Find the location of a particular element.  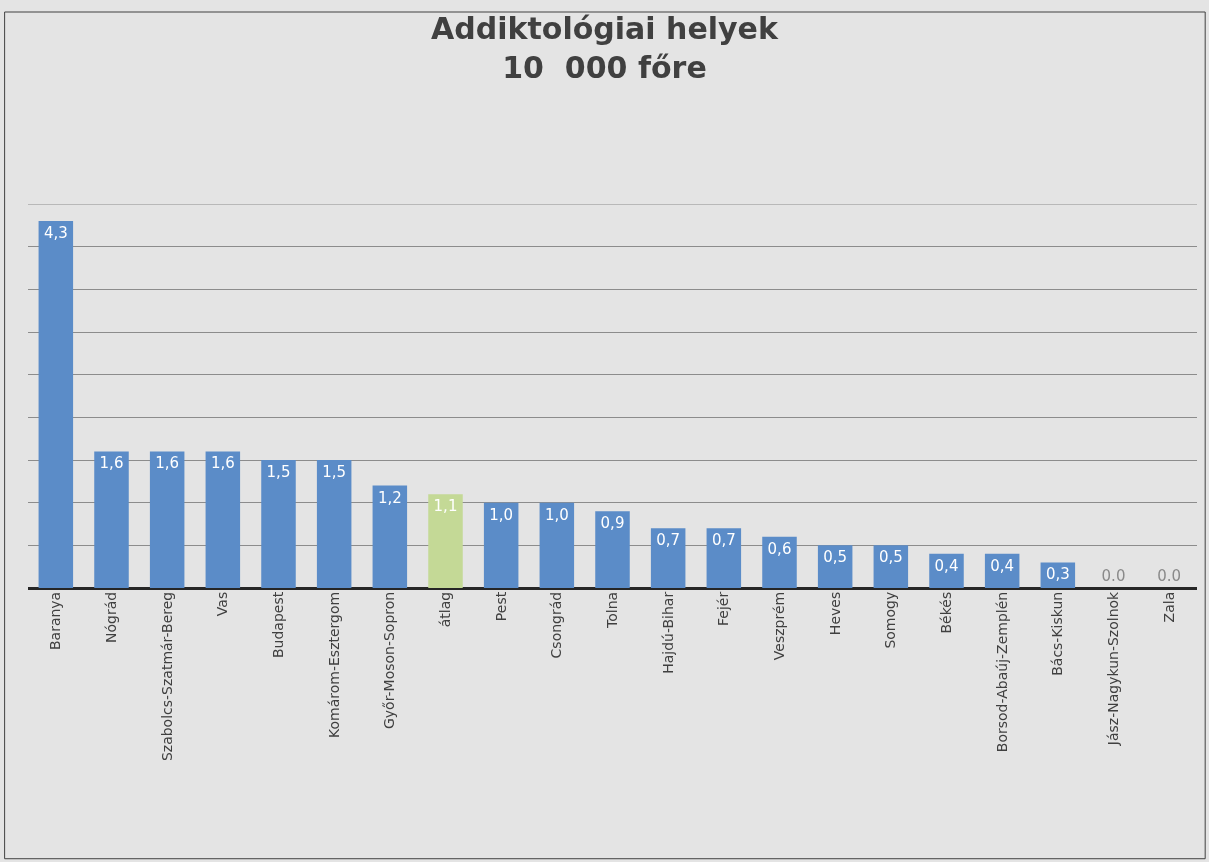

x-tick-label: Borsod-Abaúj-Zemplén is located at coordinates (1001, 672).